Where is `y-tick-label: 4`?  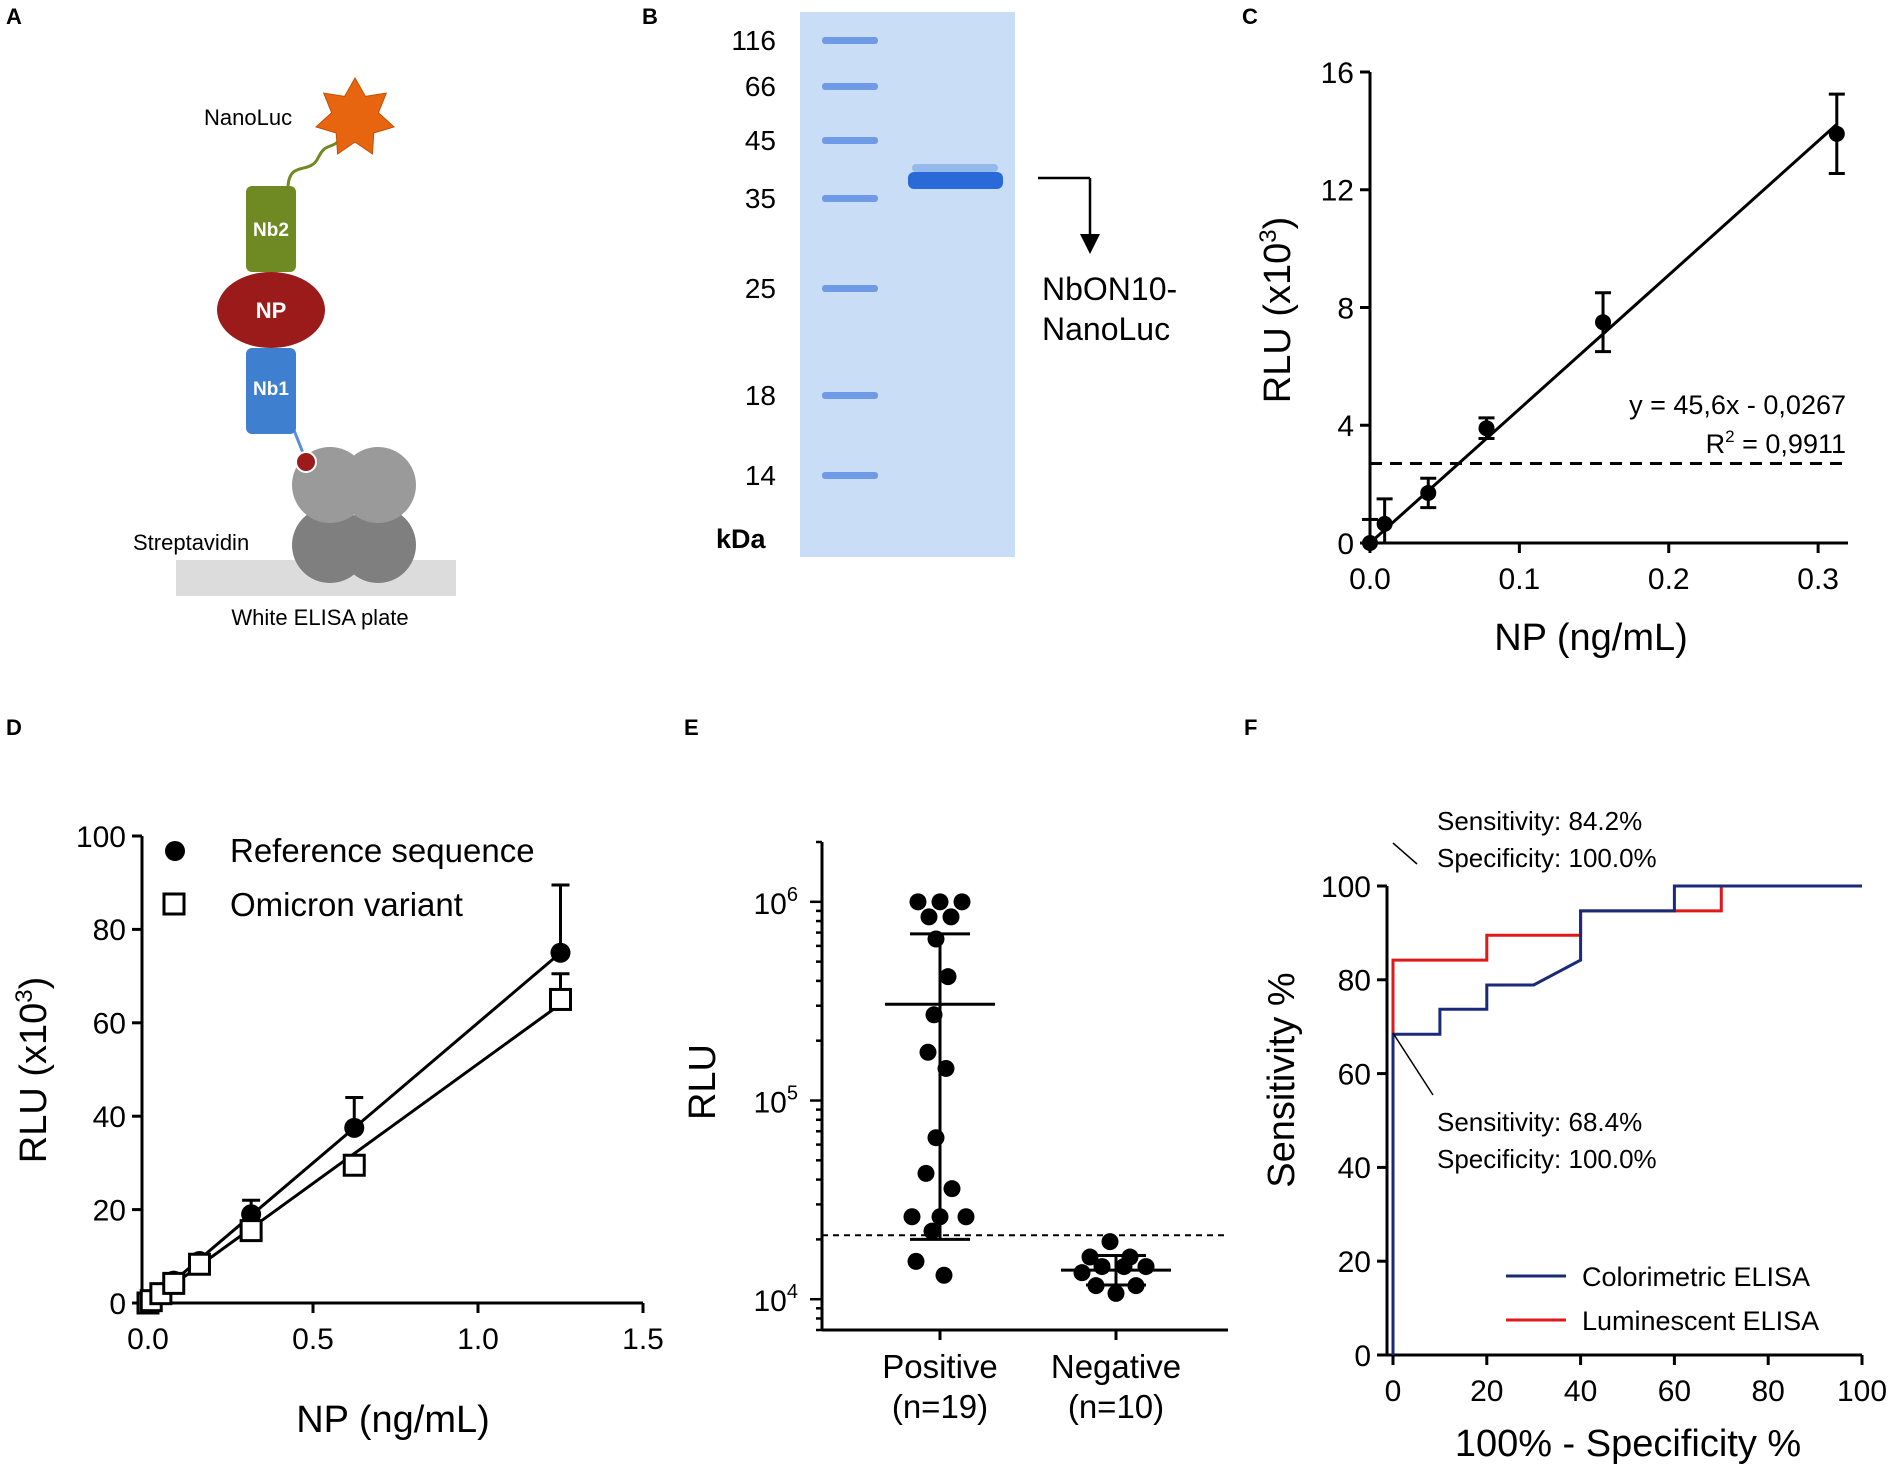 y-tick-label: 4 is located at coordinates (1345, 426).